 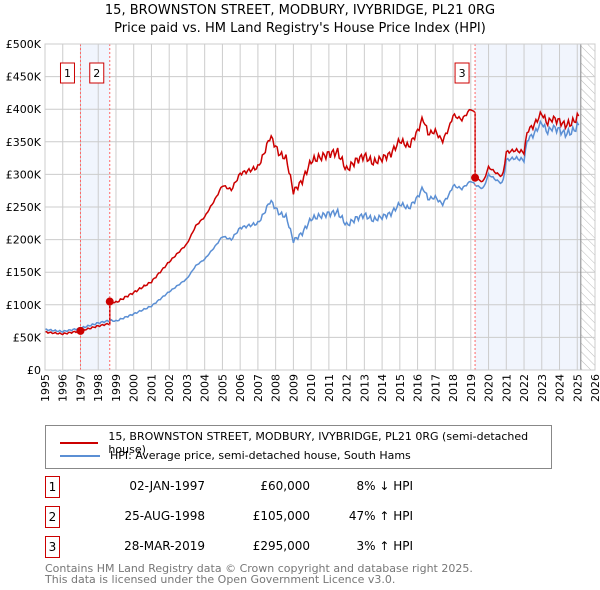 What do you see at coordinates (24, 142) in the screenshot?
I see `y-tick-label: £350K` at bounding box center [24, 142].